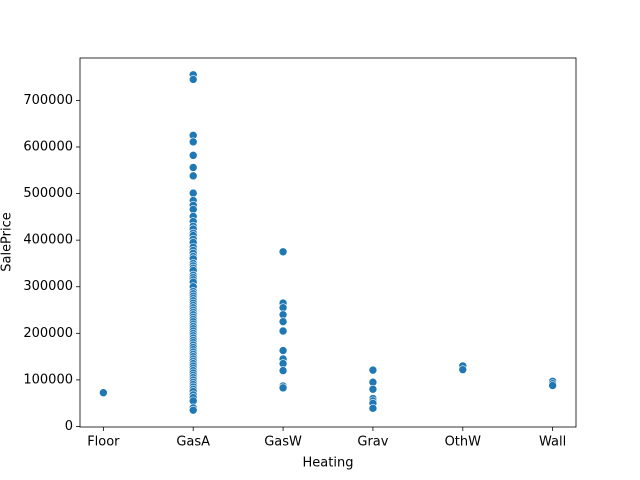 This screenshot has height=480, width=640. What do you see at coordinates (48, 333) in the screenshot?
I see `y-tick-label: 200000` at bounding box center [48, 333].